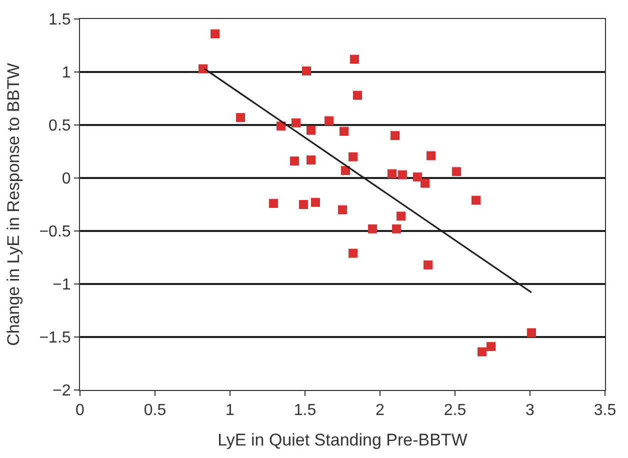 This screenshot has height=458, width=628. I want to click on y-tick-label: 1, so click(66, 73).